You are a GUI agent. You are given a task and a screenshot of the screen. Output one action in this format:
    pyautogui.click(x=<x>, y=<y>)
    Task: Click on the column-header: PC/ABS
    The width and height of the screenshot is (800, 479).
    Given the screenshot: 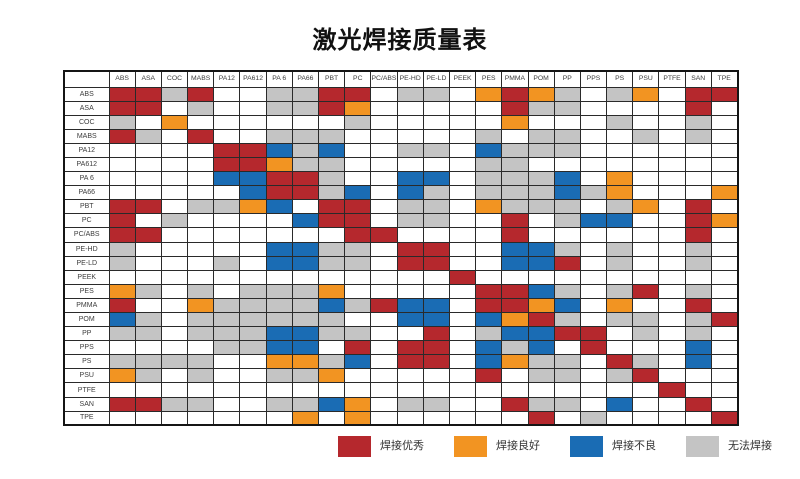 What is the action you would take?
    pyautogui.click(x=384, y=79)
    